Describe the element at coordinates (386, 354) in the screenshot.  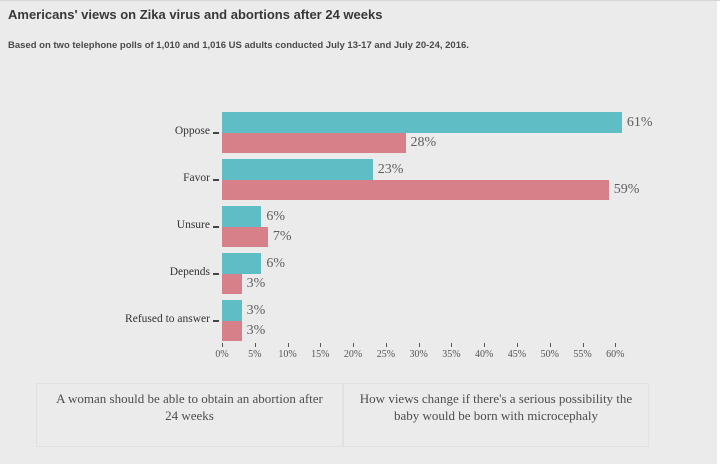
I see `x-axis-tick-label: 25%` at that location.